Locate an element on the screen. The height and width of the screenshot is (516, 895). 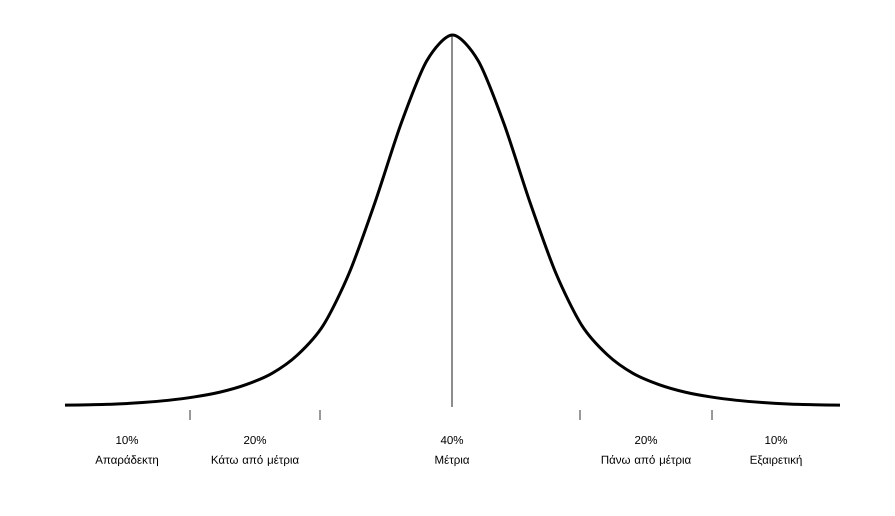
text: Απαράδεκτη is located at coordinates (126, 460).